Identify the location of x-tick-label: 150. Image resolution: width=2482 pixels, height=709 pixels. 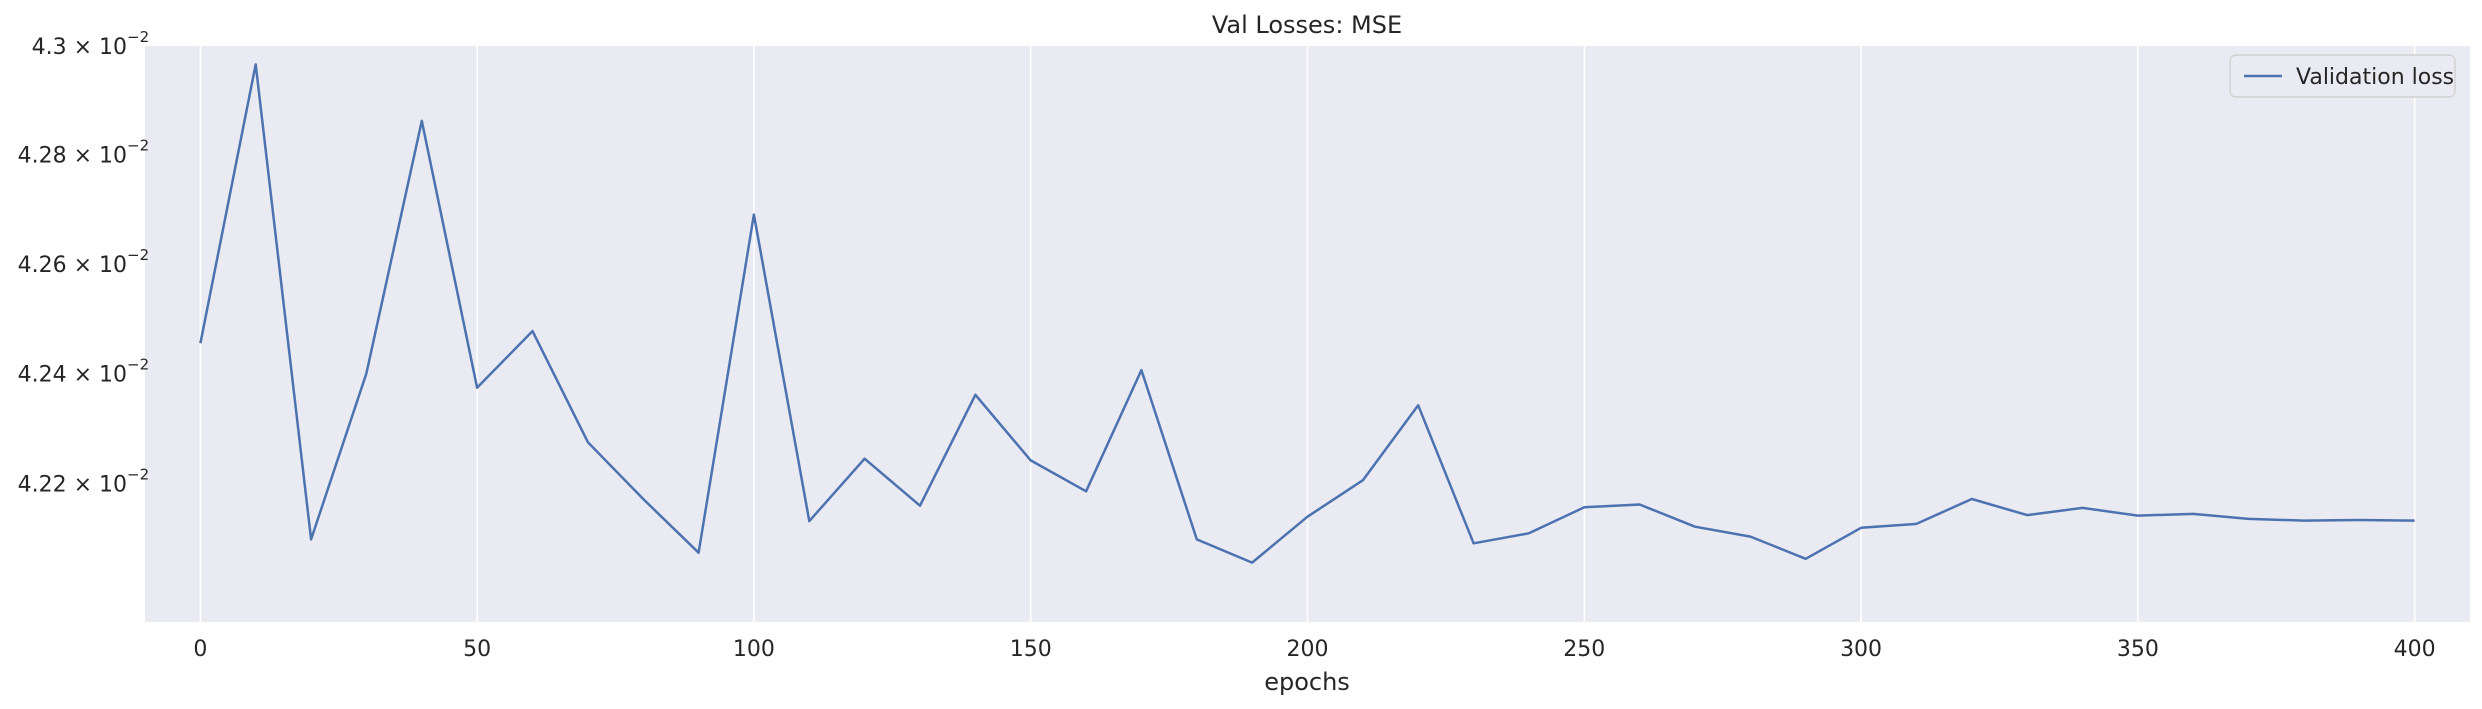
(1031, 649).